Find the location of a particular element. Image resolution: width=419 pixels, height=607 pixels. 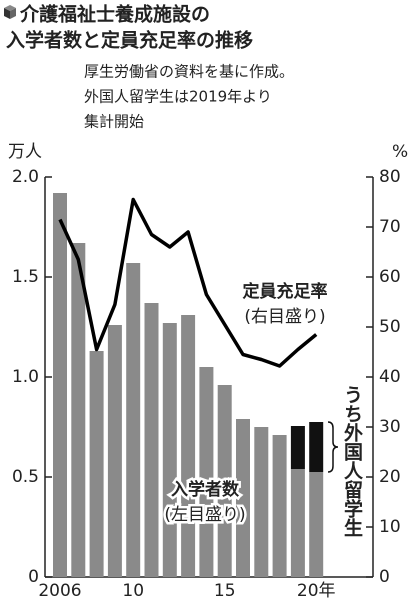

y2-tick-label: 0 is located at coordinates (384, 577).